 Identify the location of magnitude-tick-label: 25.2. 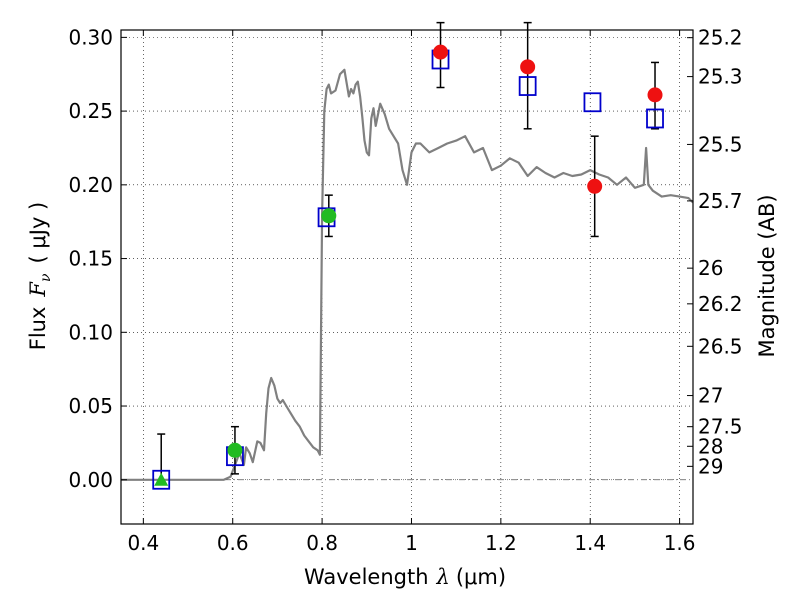
(720, 38).